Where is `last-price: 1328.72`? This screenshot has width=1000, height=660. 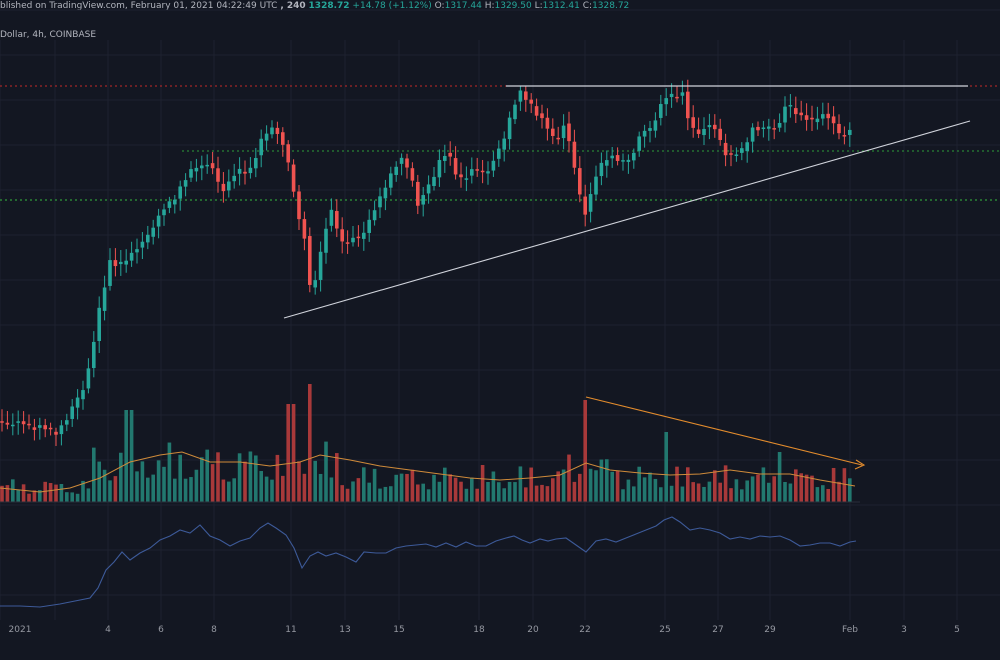
last-price: 1328.72 is located at coordinates (329, 6).